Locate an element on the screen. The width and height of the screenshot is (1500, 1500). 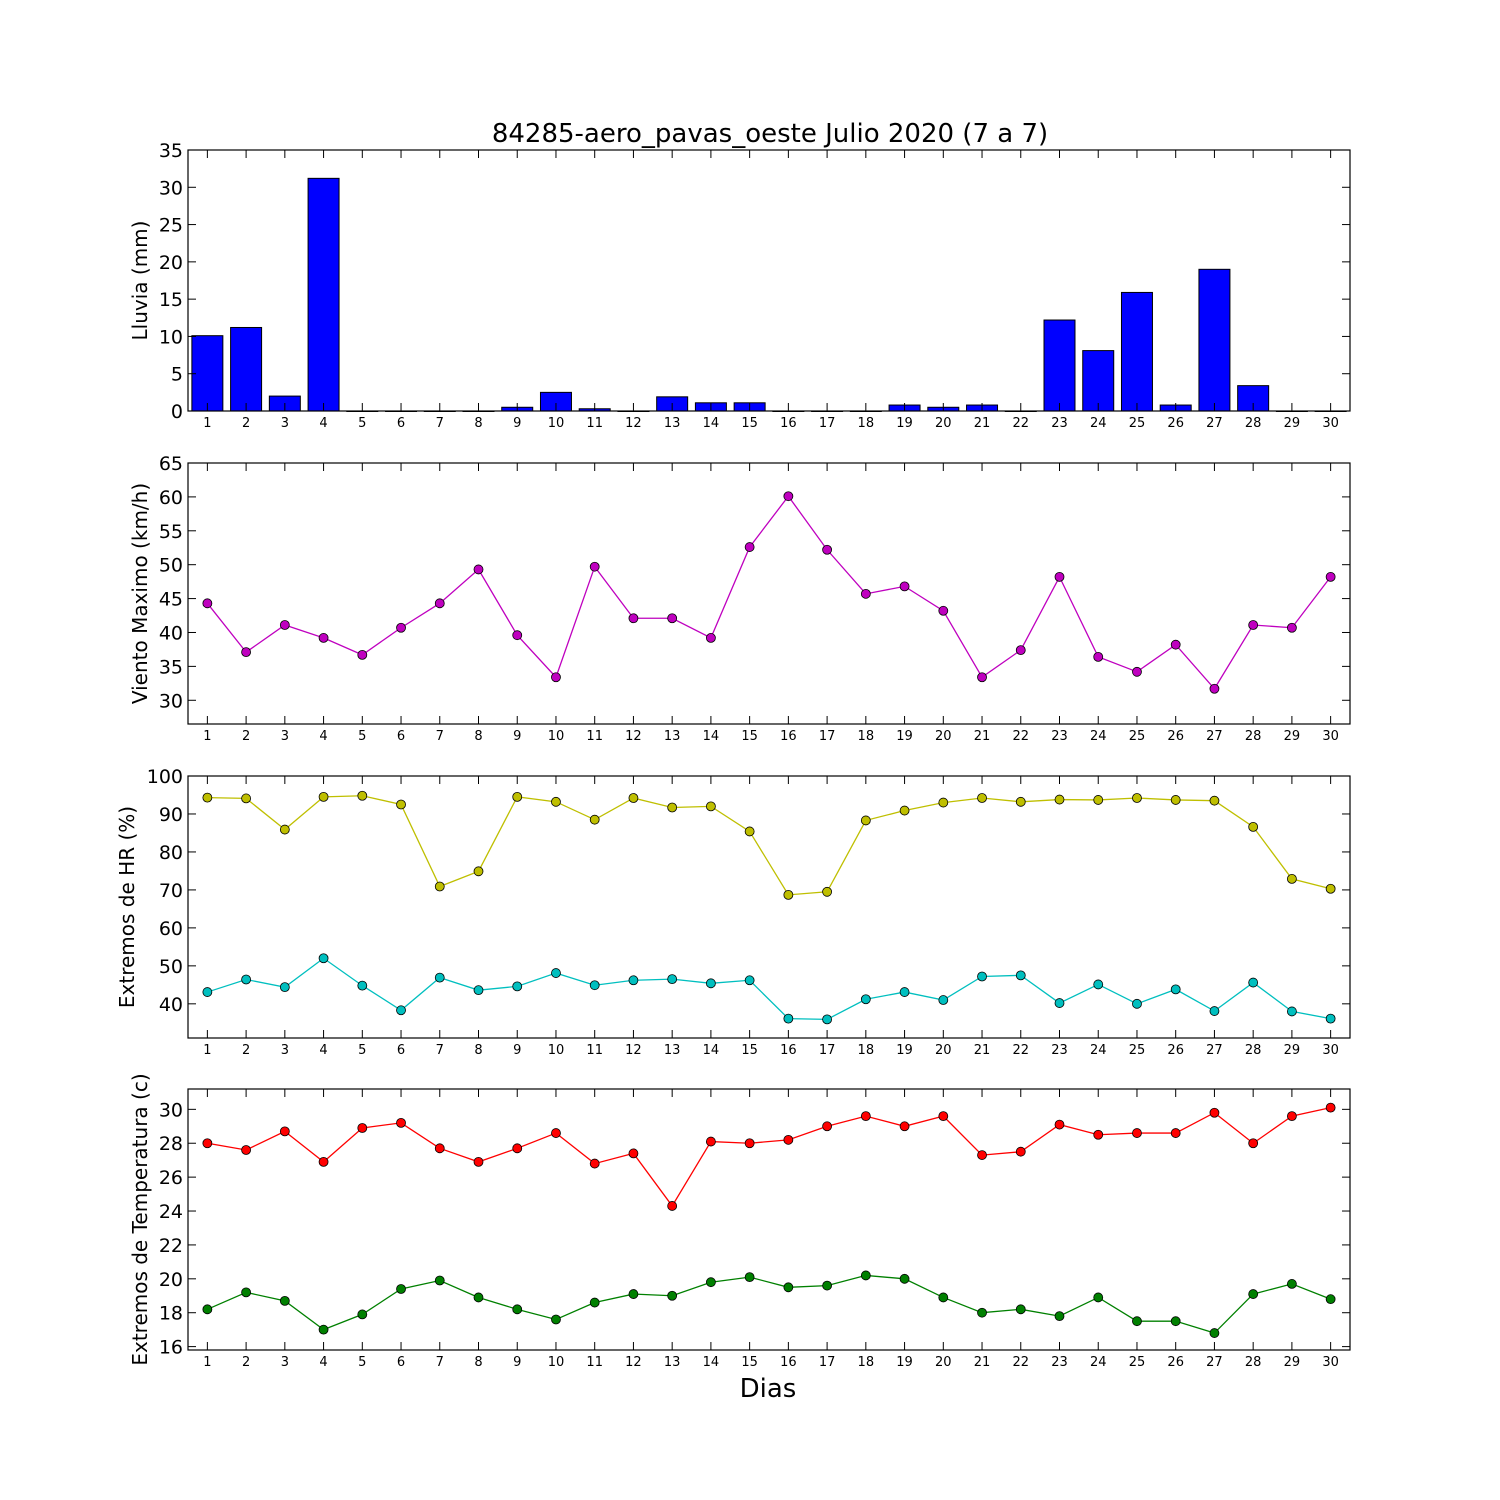
x-tick-label: 28 is located at coordinates (1253, 736).